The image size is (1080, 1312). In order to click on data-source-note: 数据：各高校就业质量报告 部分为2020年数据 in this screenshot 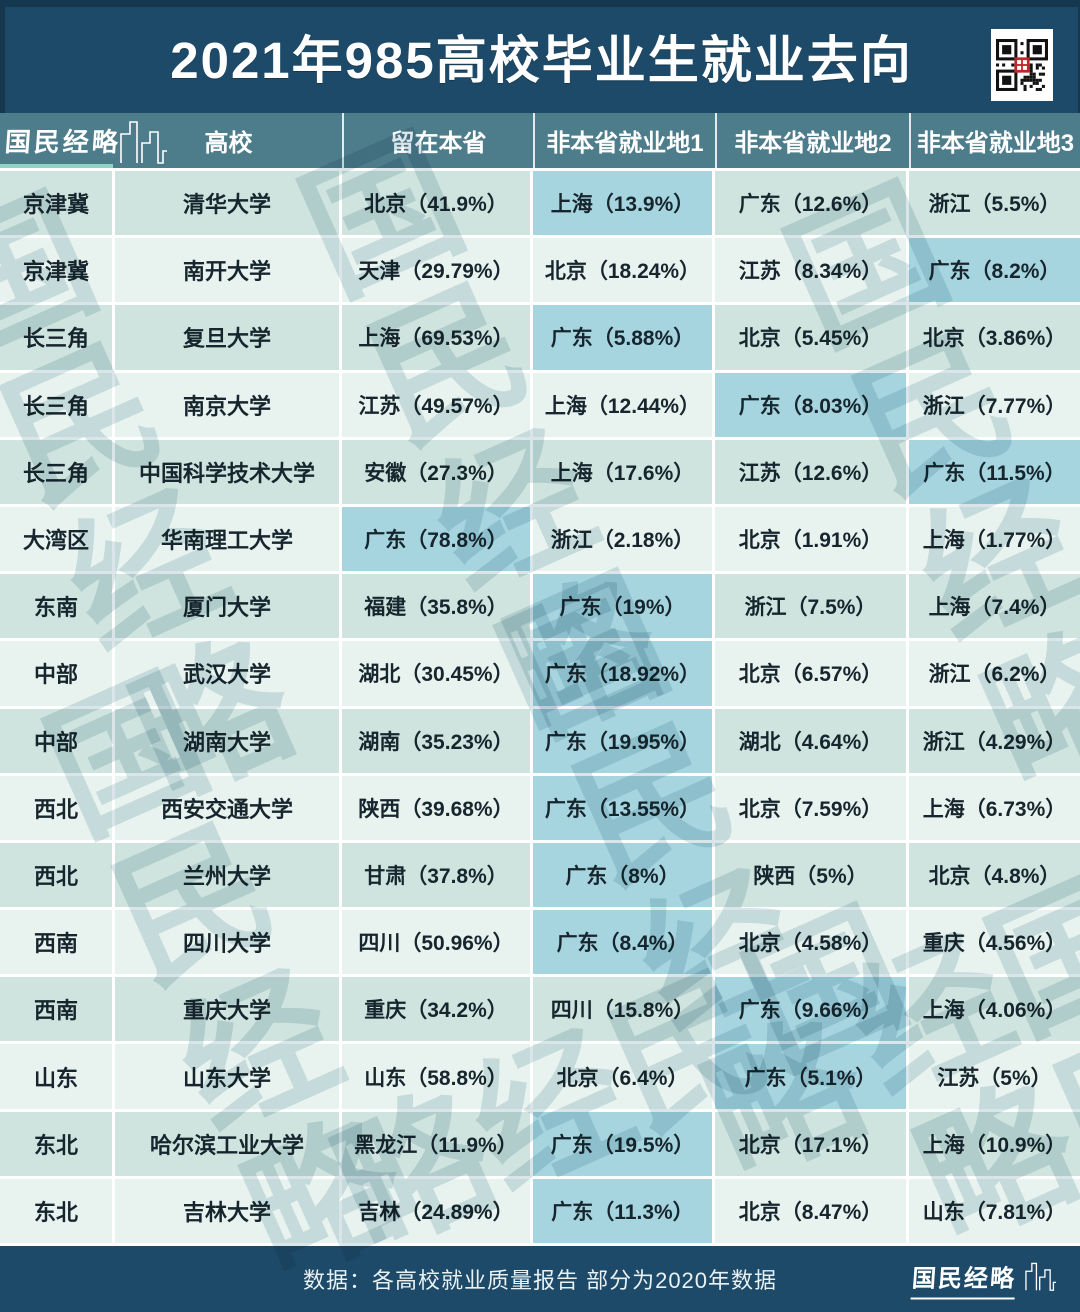, I will do `click(540, 1280)`.